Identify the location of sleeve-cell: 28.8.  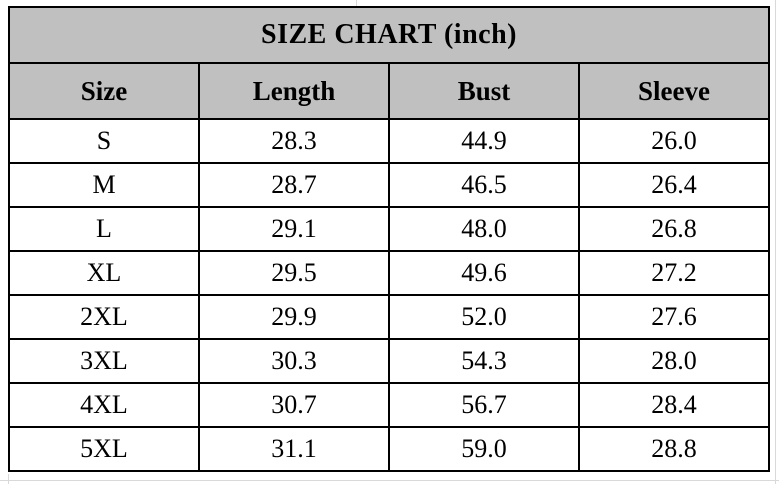
(674, 449).